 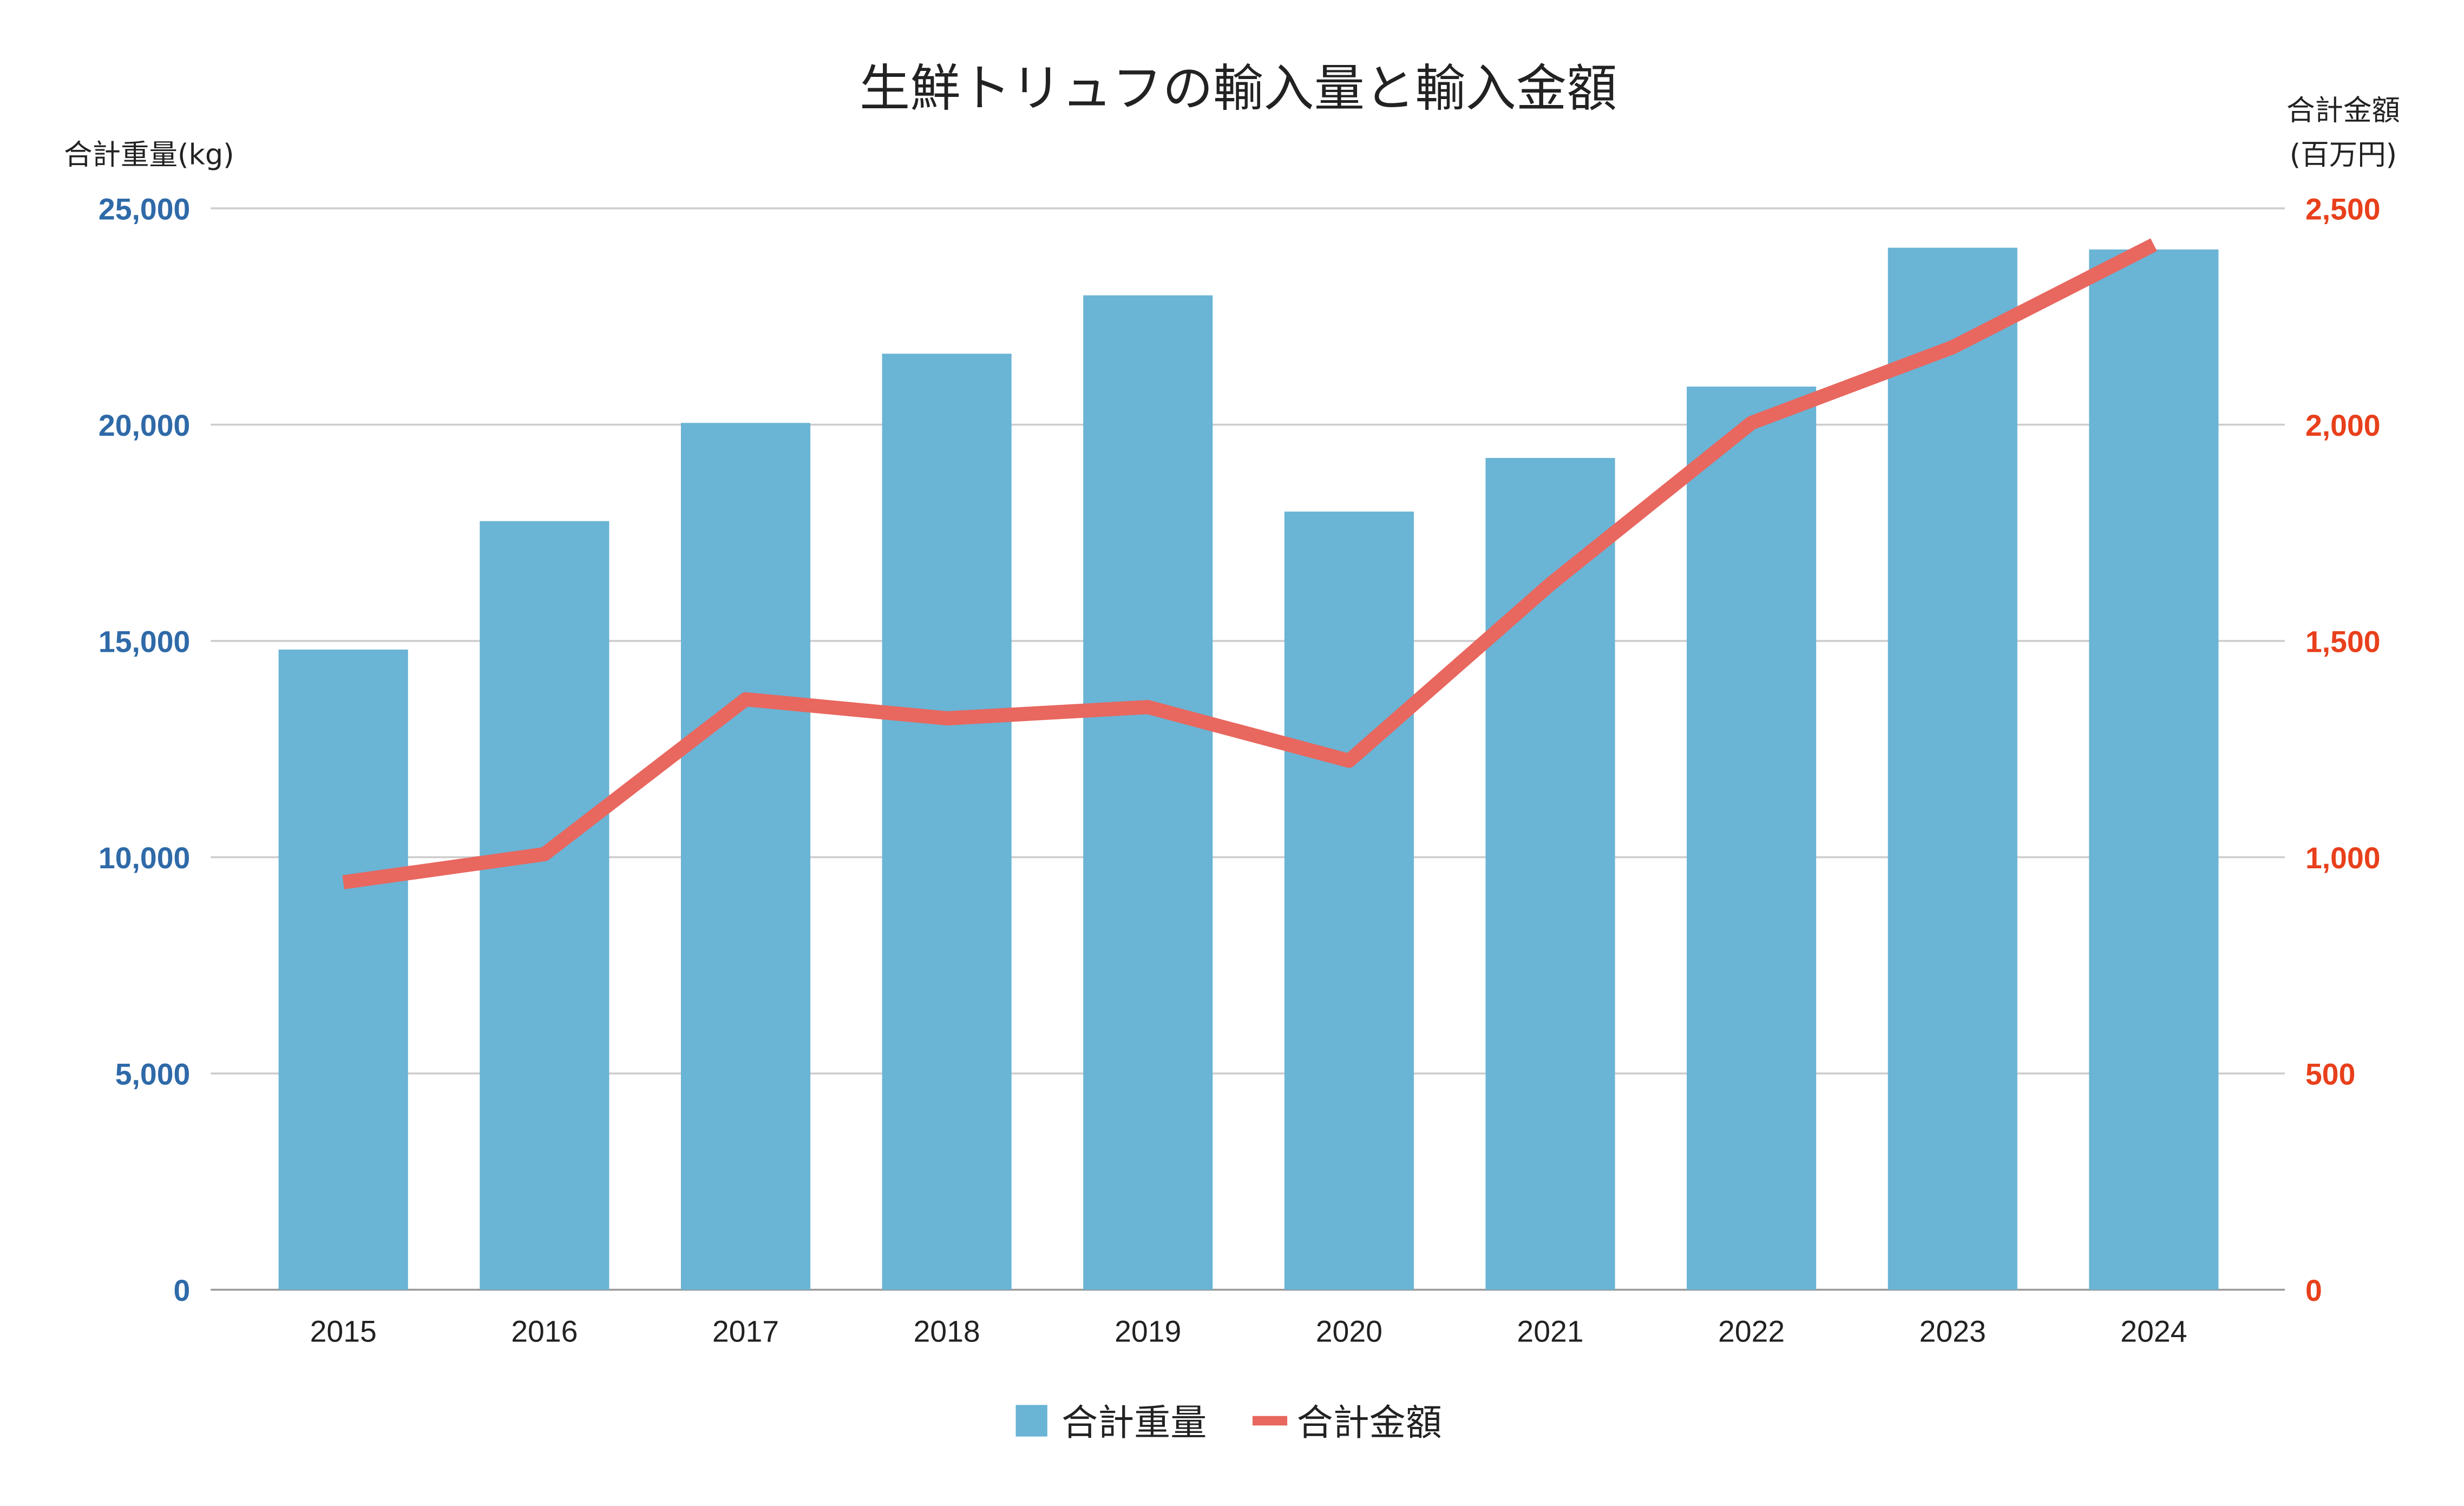 I want to click on right-axis-label-line1: 合計金額, so click(x=2343, y=110).